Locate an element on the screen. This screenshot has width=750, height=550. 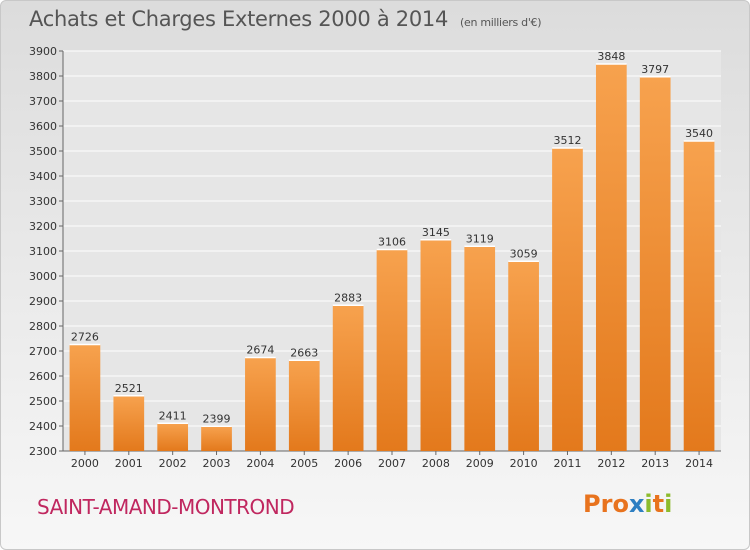
x-tick-label: 2001 is located at coordinates (129, 463).